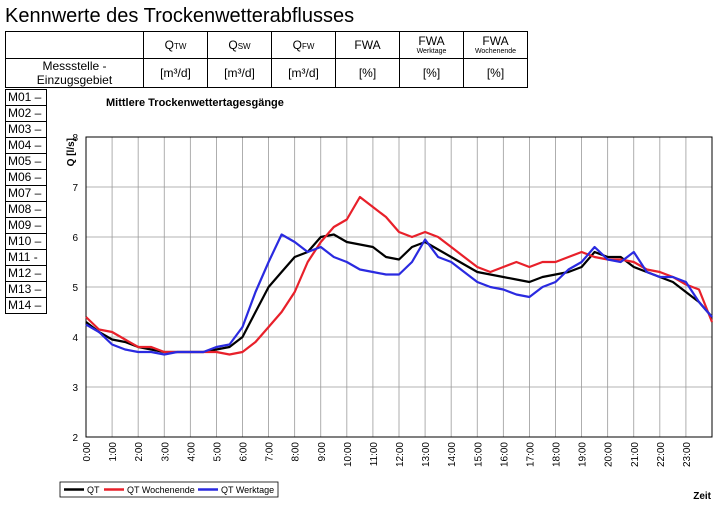 The width and height of the screenshot is (720, 505). Describe the element at coordinates (75, 238) in the screenshot. I see `y-tick-label: 6` at that location.